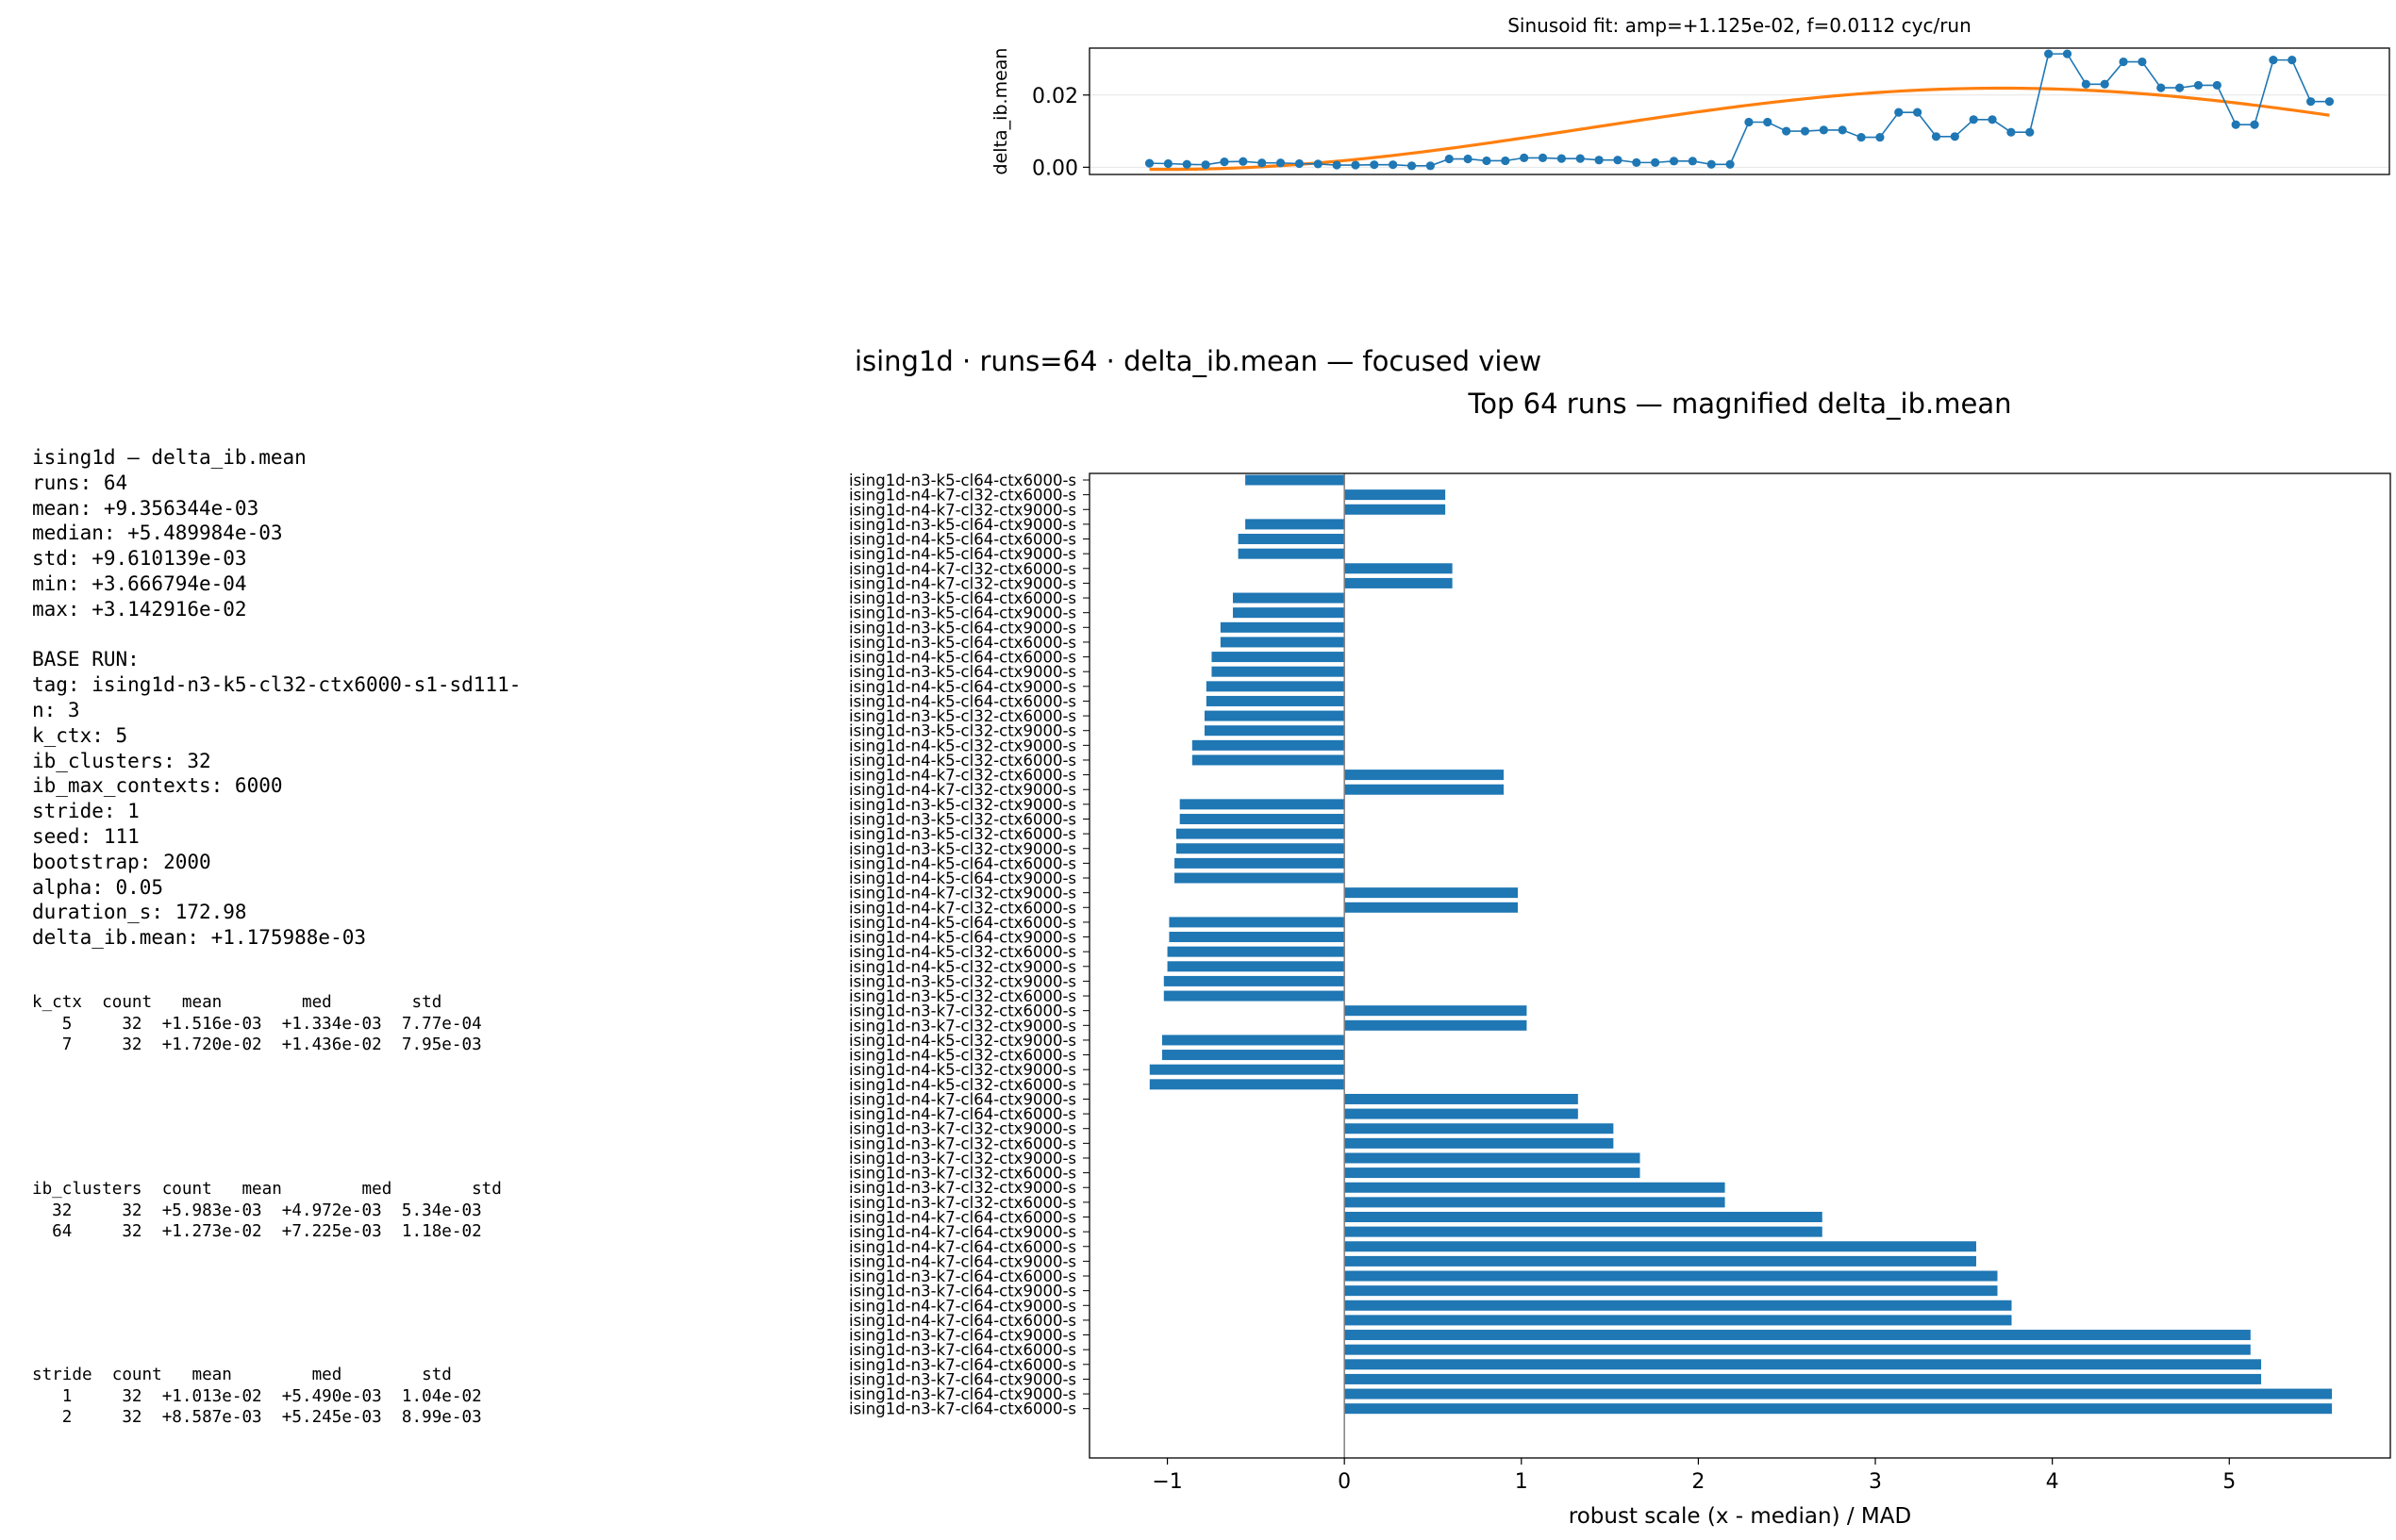 This screenshot has height=1540, width=2396. Describe the element at coordinates (962, 643) in the screenshot. I see `bar-label: ising1d-n3-k5-cl64-ctx6000-s` at that location.